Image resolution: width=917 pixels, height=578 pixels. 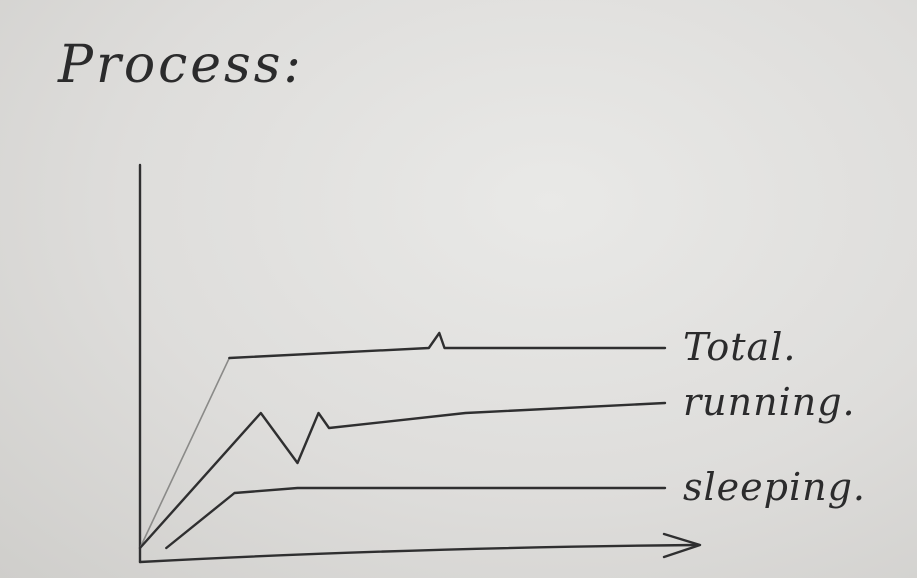 I want to click on series-label-sleeping: sleeping., so click(x=774, y=487).